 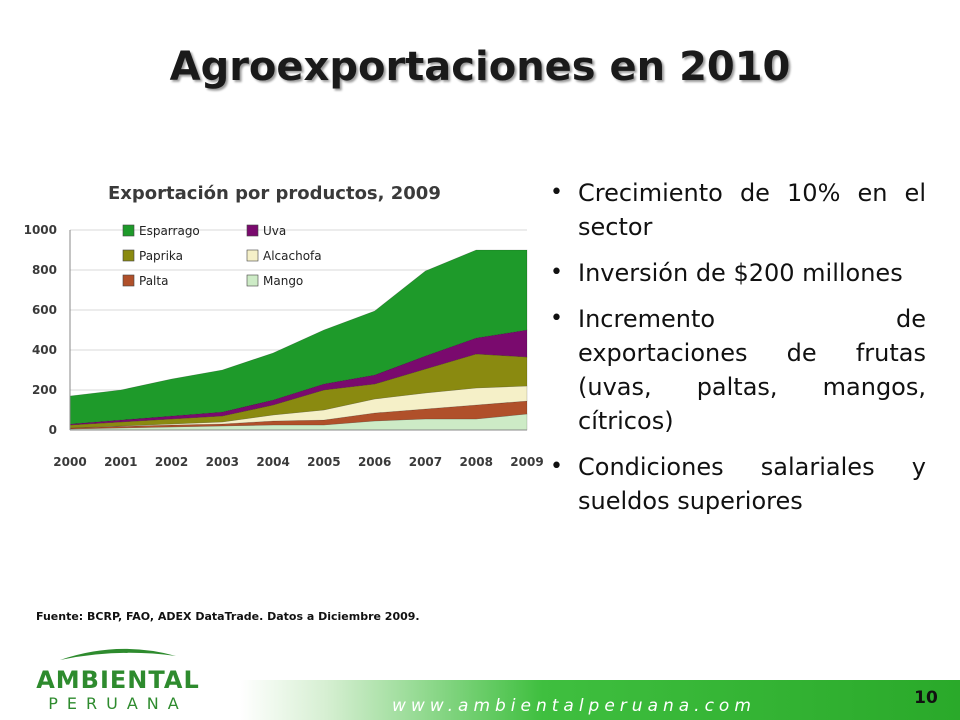 What do you see at coordinates (161, 256) in the screenshot?
I see `legend-label: Paprika` at bounding box center [161, 256].